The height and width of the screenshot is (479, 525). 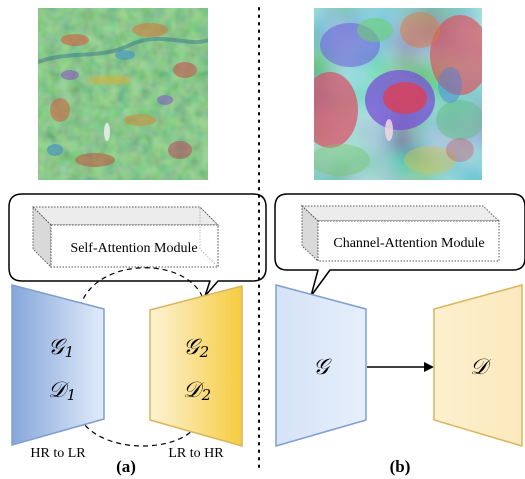 What do you see at coordinates (123, 94) in the screenshot?
I see `self-attention-heatmap` at bounding box center [123, 94].